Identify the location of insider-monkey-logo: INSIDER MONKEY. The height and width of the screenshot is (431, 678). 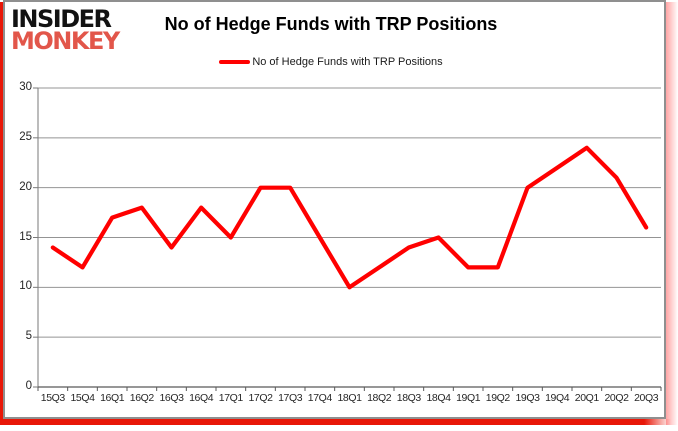
(65, 30).